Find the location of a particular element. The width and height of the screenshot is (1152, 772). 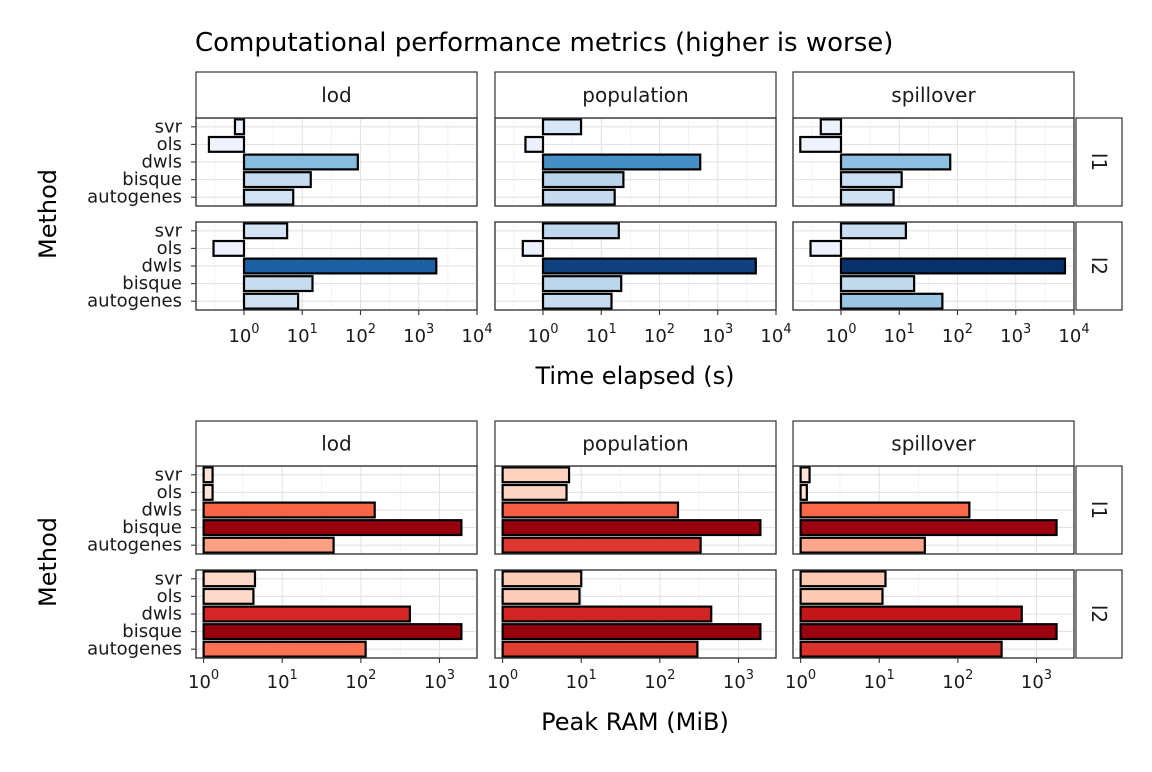

facet-strip-label: lod is located at coordinates (336, 95).